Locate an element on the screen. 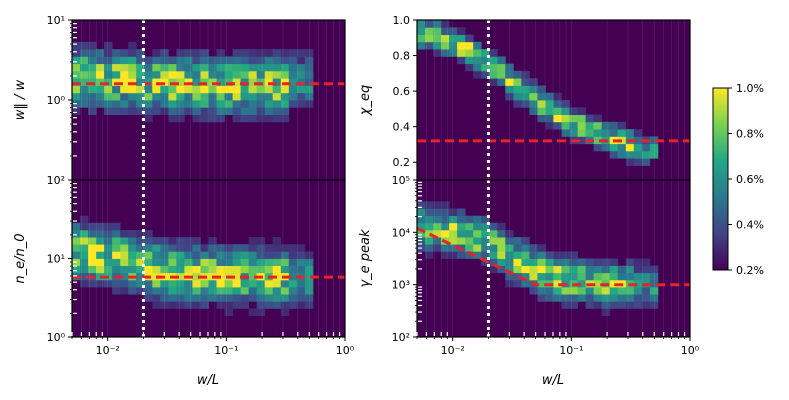 Image resolution: width=789 pixels, height=400 pixels. x-tick-label: 10⁻¹ is located at coordinates (571, 350).